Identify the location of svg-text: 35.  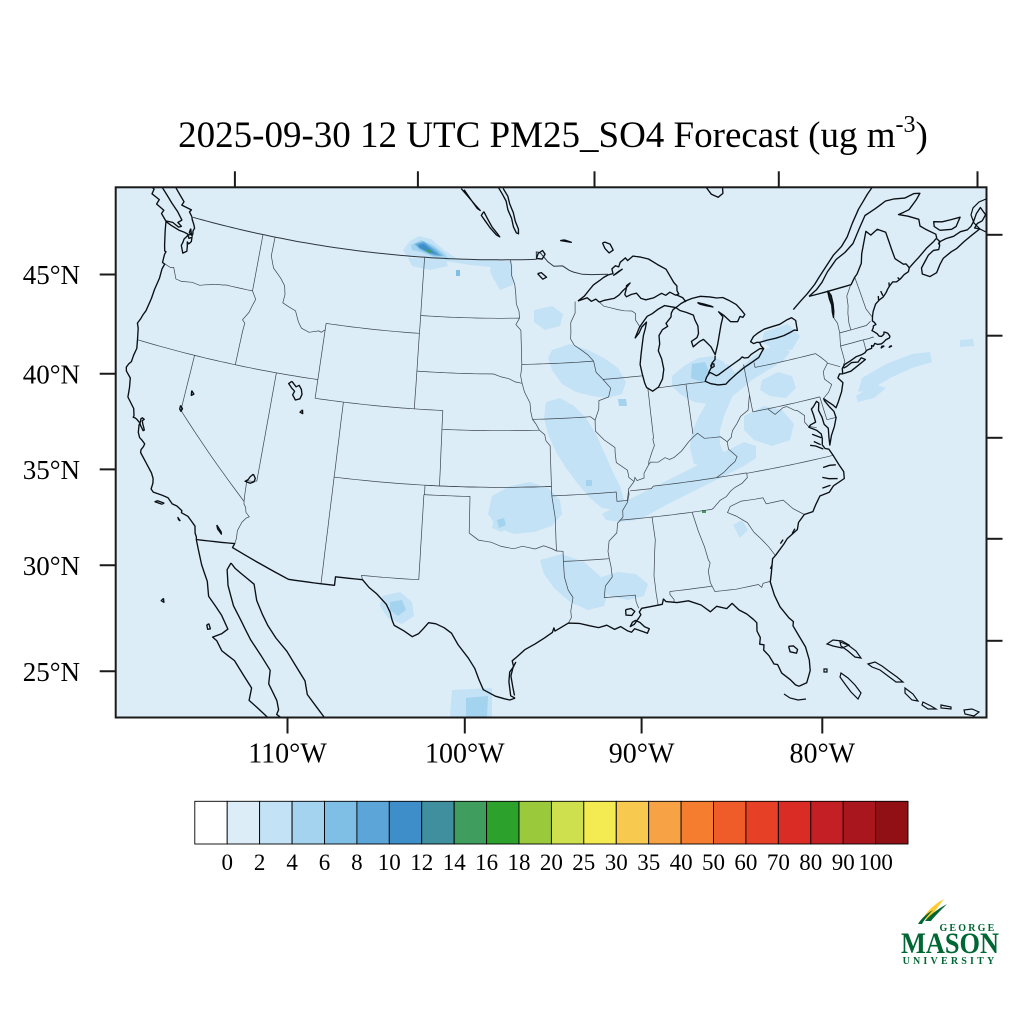
(648, 862).